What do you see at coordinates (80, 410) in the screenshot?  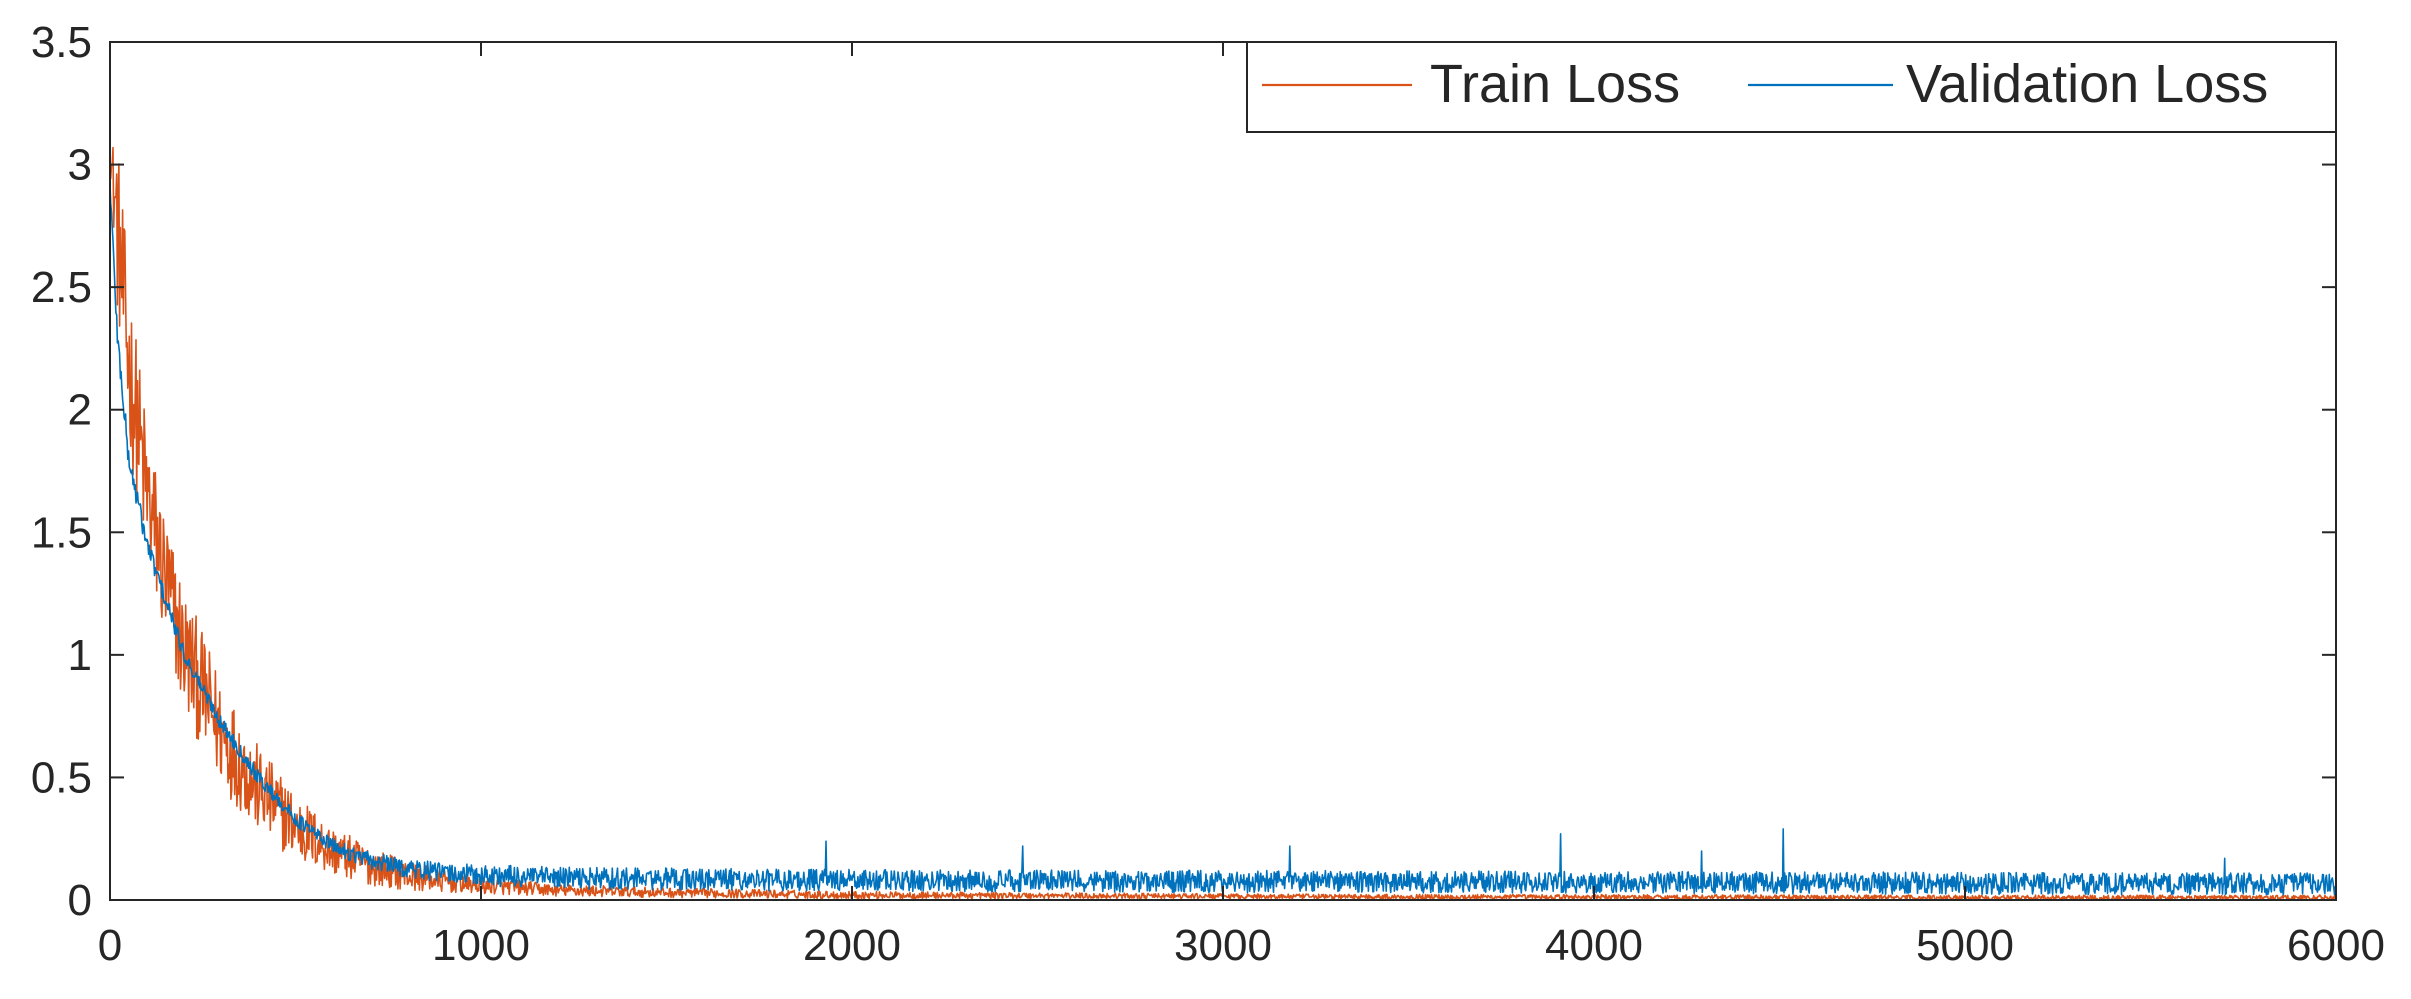 I see `y-tick-label: 2` at bounding box center [80, 410].